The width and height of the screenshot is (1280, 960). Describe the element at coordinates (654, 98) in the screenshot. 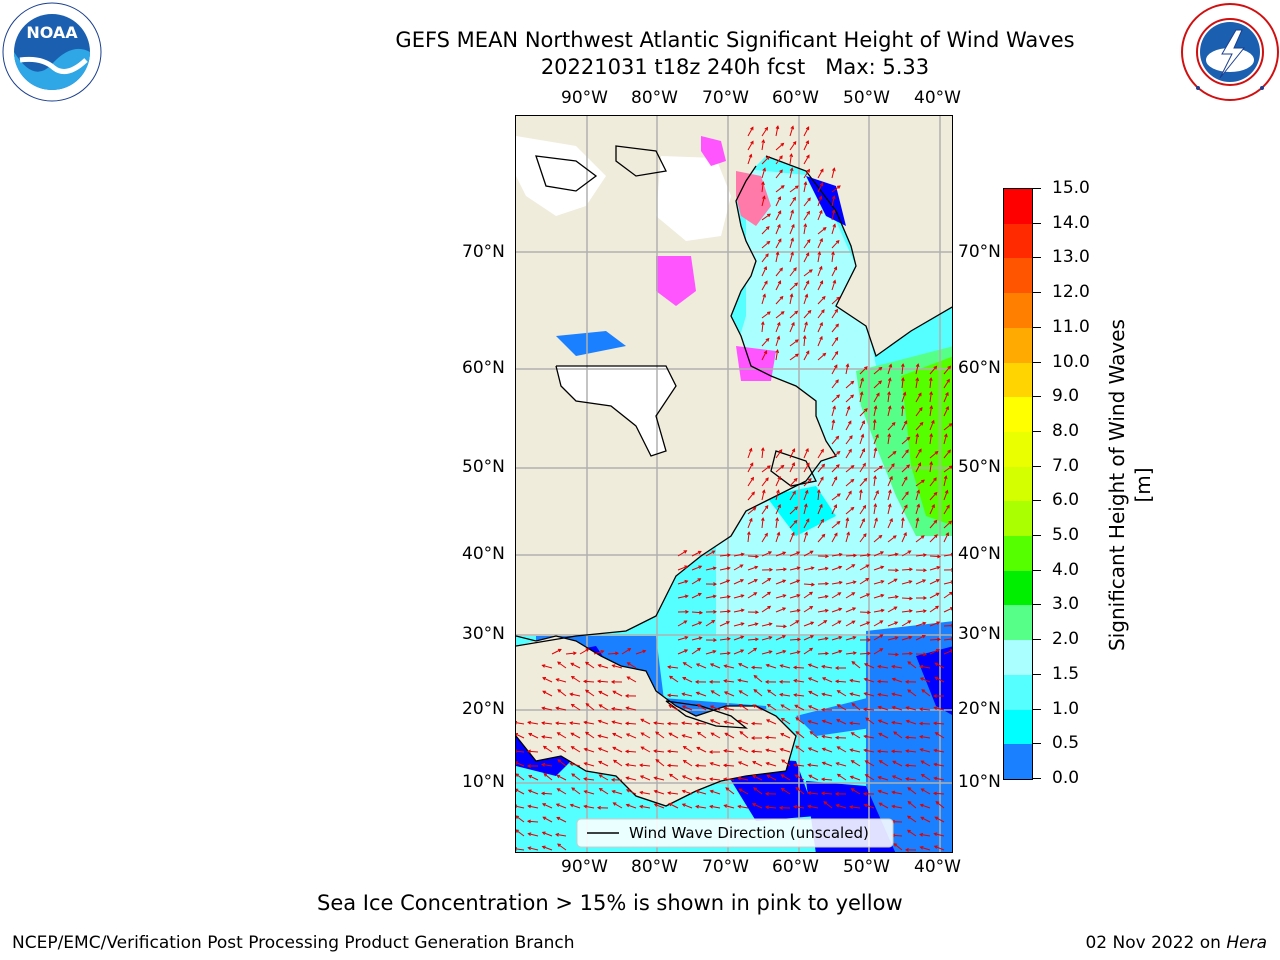

I see `lon-tick-label: 80°W` at that location.